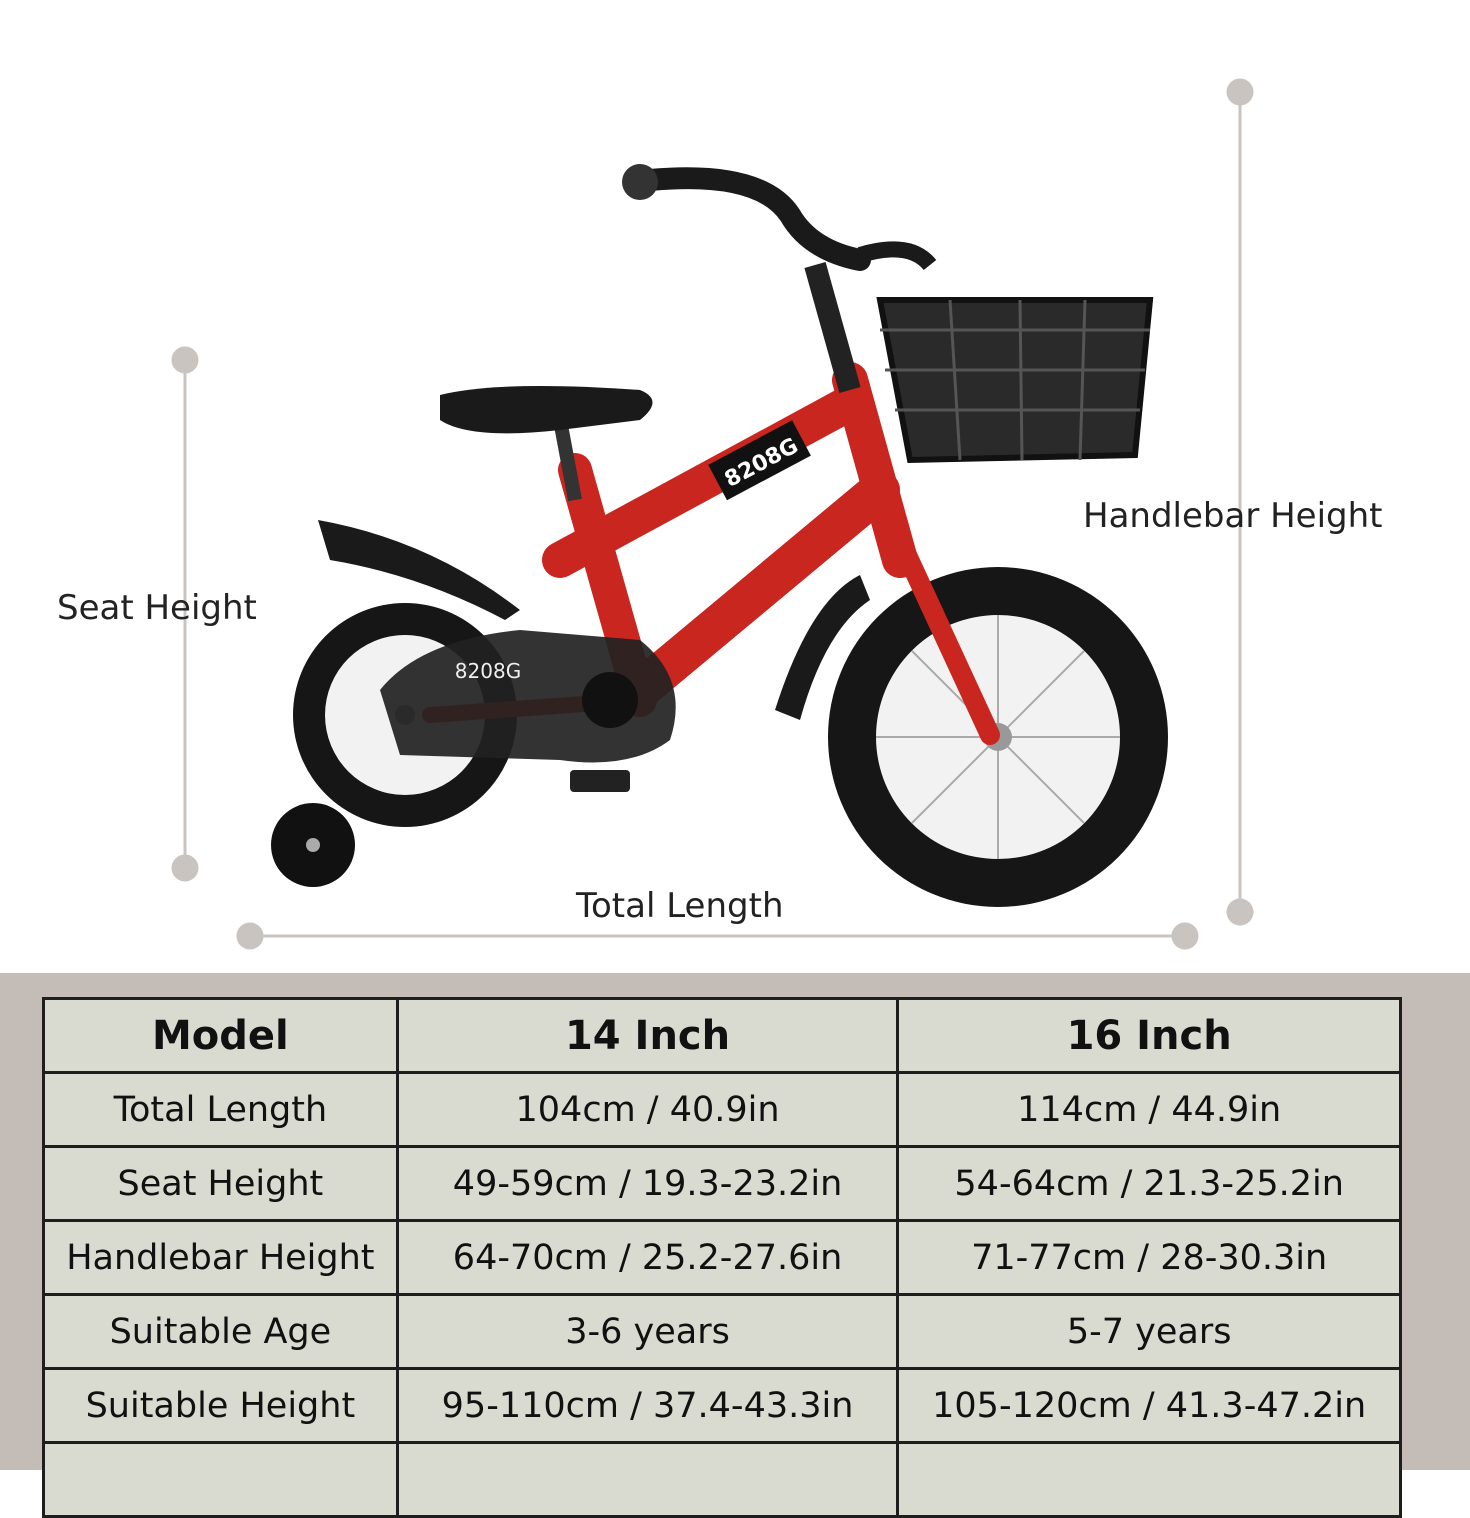 Image resolution: width=1470 pixels, height=1518 pixels. I want to click on table-row: Suitable Age 3-6 years 5-7 years, so click(722, 1331).